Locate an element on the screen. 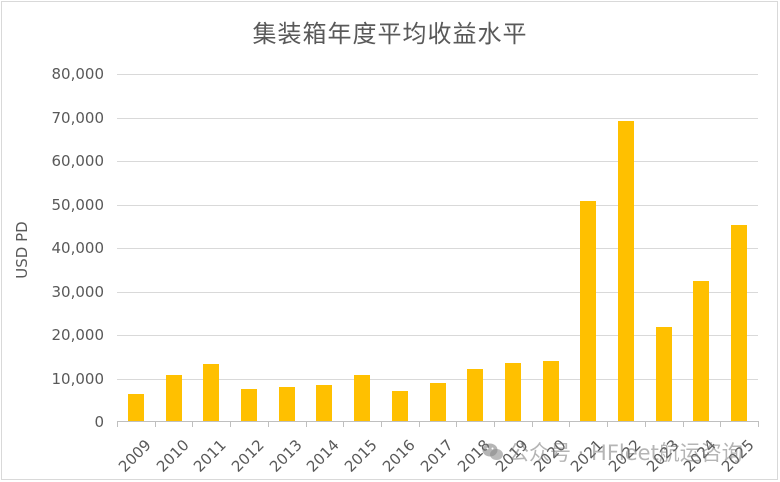 The image size is (780, 482). y-tick-label: 10,000 is located at coordinates (78, 378).